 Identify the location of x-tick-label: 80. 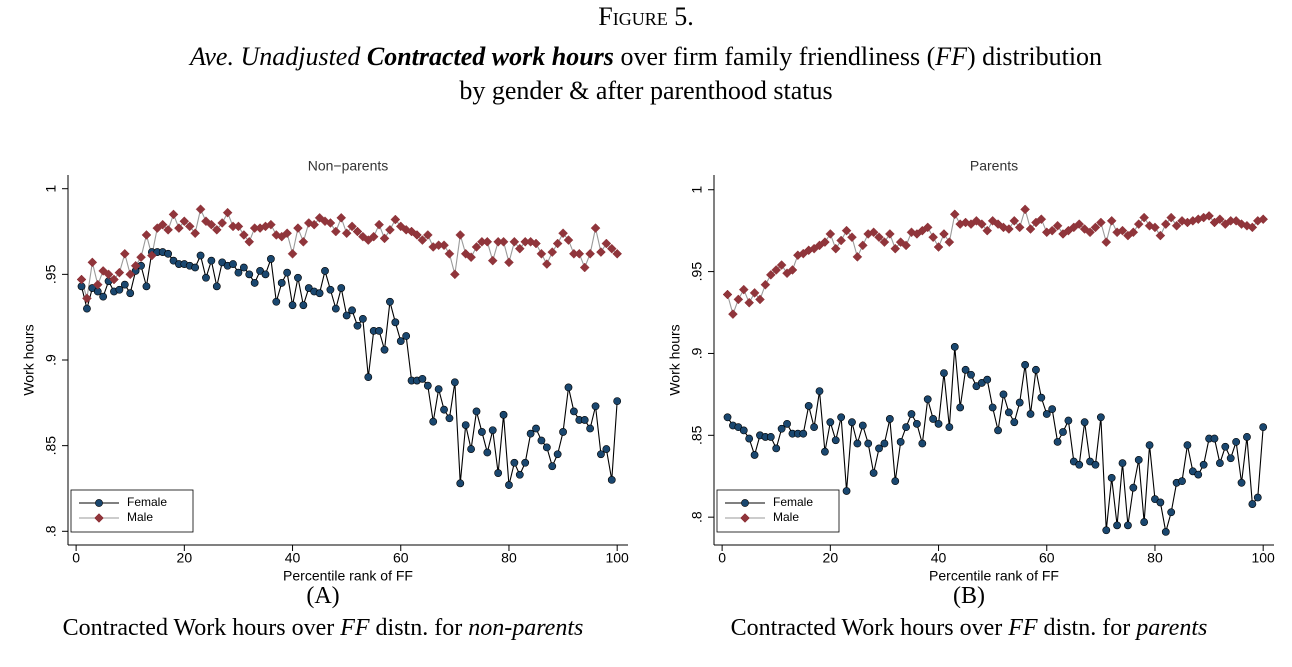
(1155, 558).